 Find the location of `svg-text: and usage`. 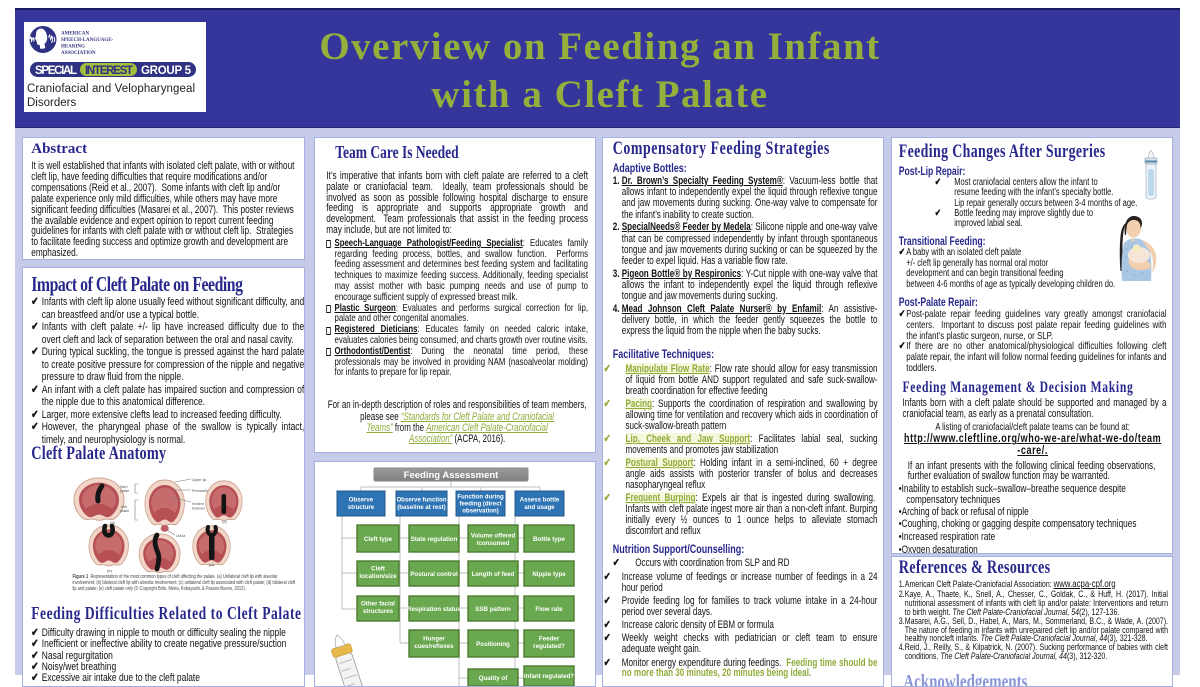

svg-text: and usage is located at coordinates (539, 507).